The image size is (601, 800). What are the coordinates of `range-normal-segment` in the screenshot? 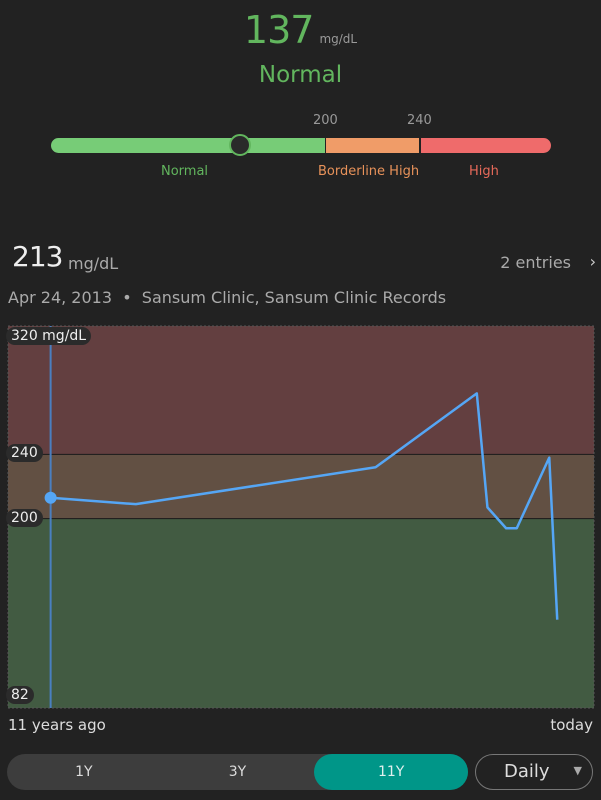 It's located at (188, 145).